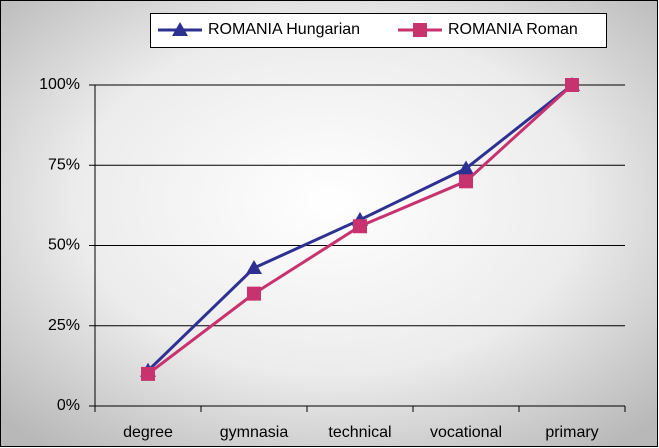 The width and height of the screenshot is (659, 448). Describe the element at coordinates (68, 405) in the screenshot. I see `y-tick-label: 0%` at that location.